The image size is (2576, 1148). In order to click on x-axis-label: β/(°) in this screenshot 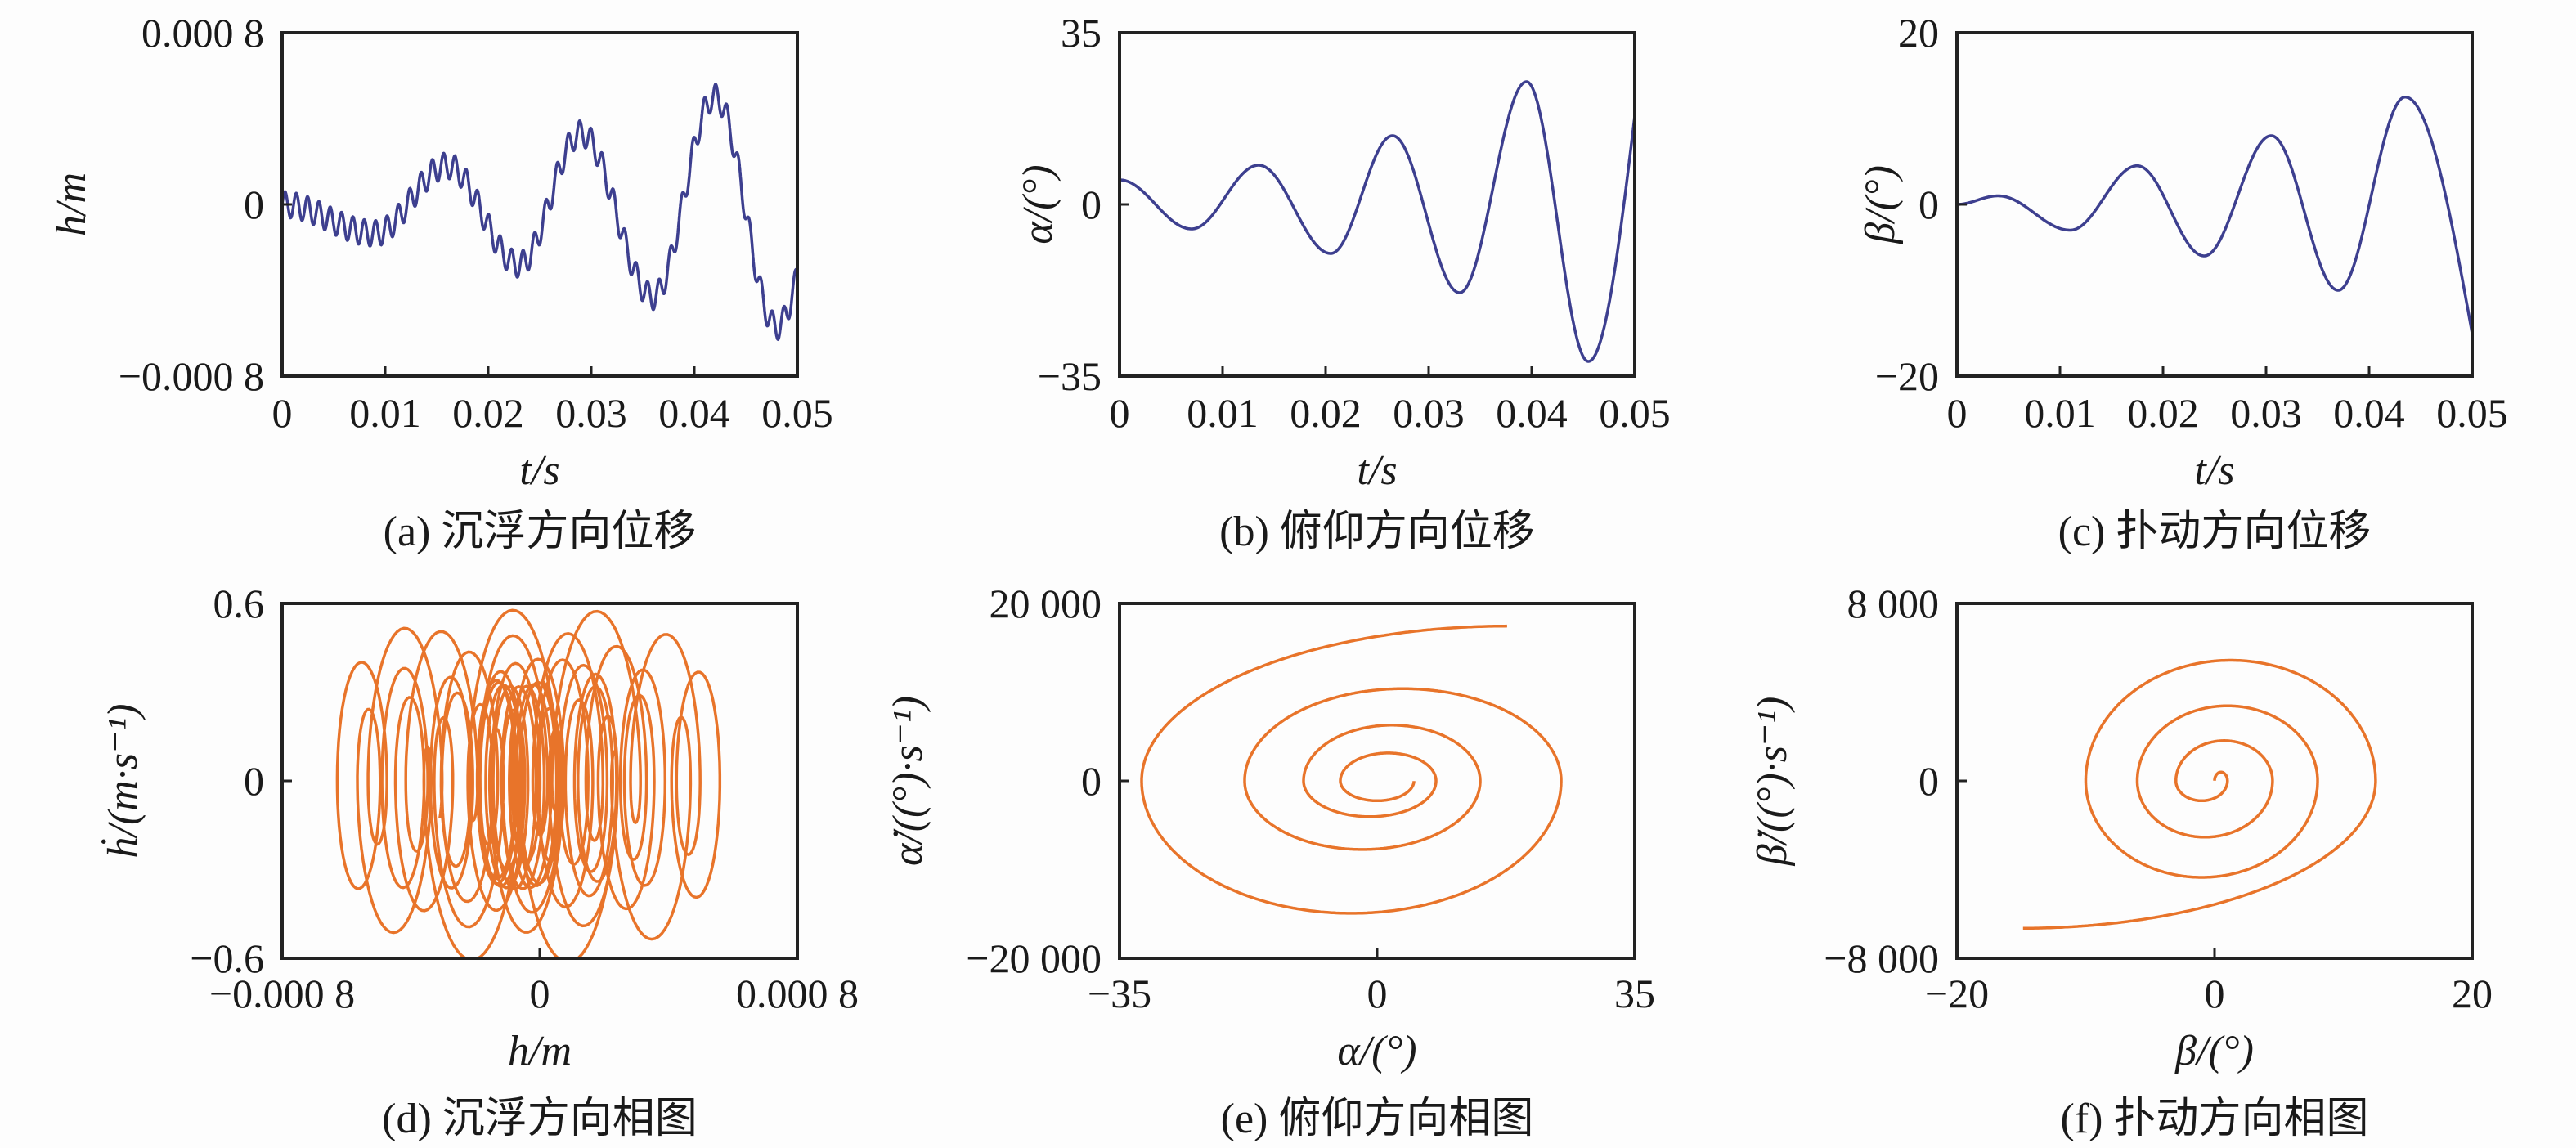, I will do `click(2214, 1051)`.